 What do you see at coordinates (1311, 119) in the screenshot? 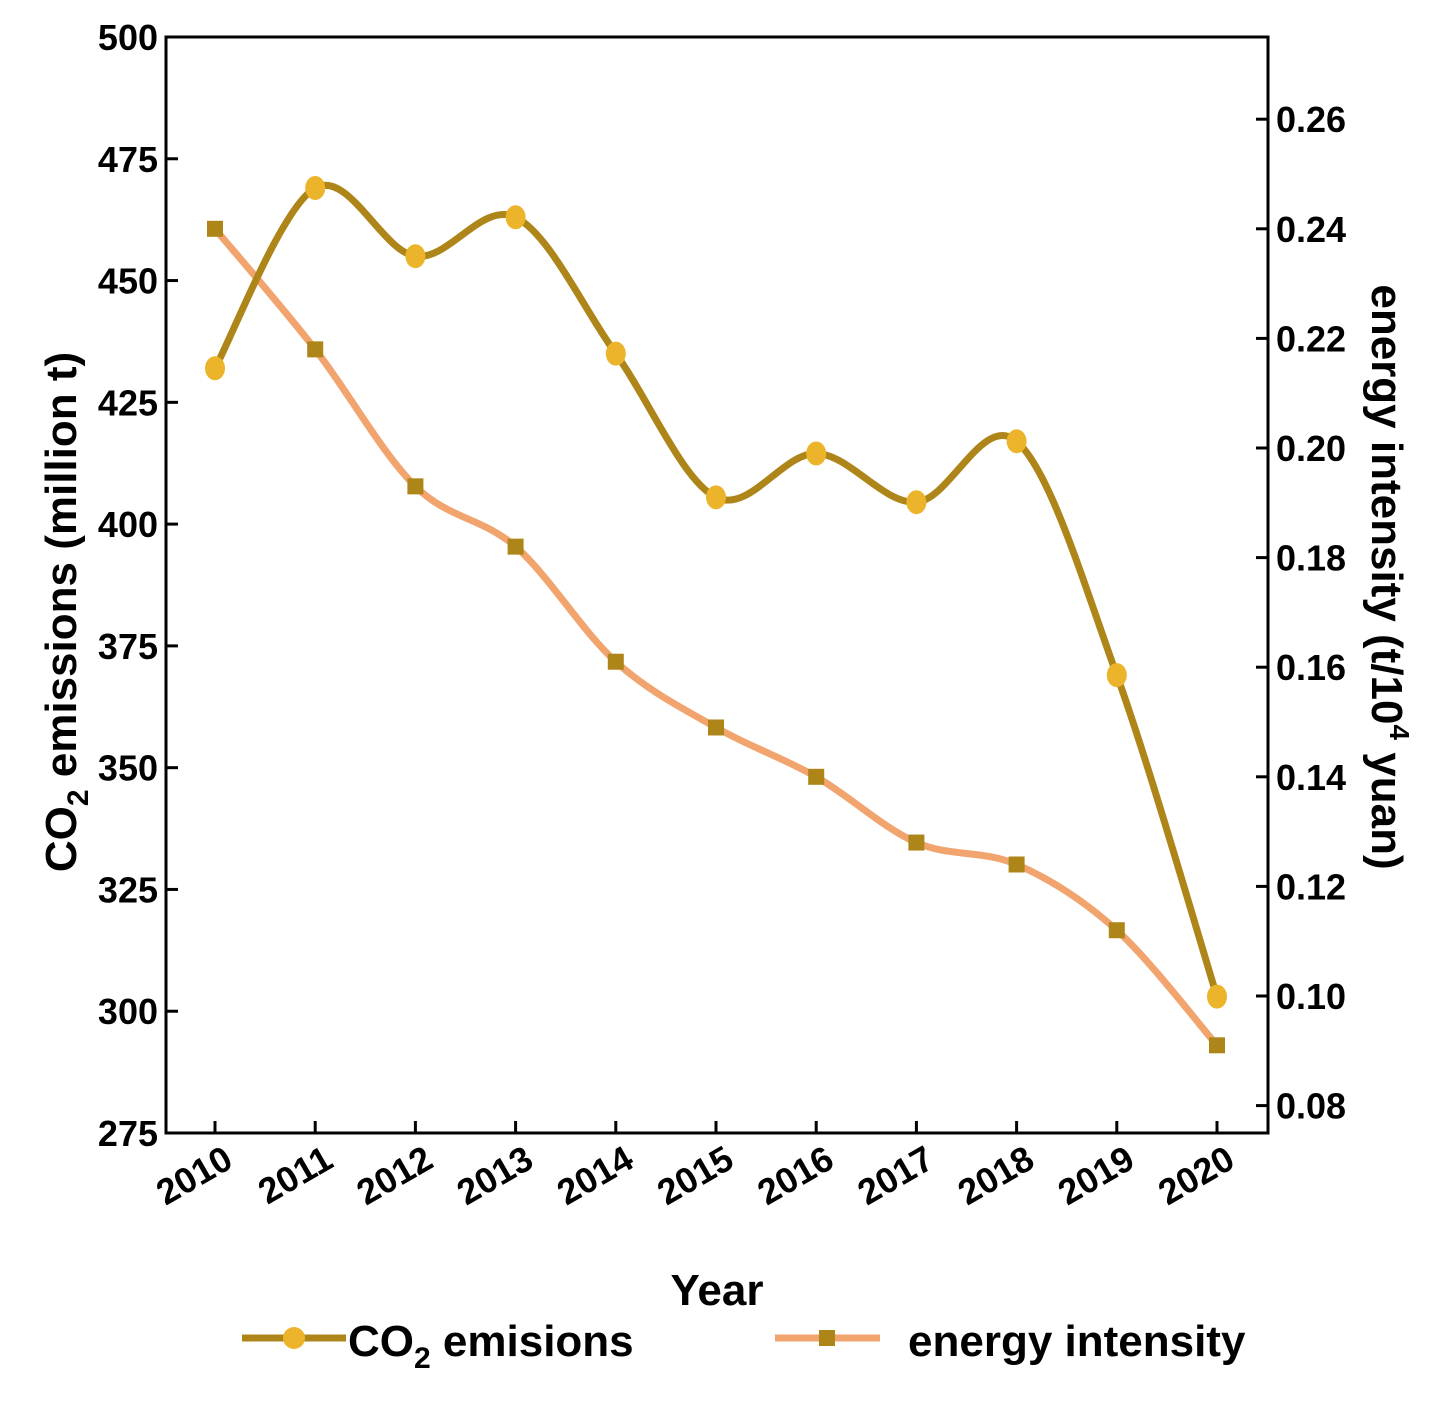
I see `y-right-tick-label: 0.26` at bounding box center [1311, 119].